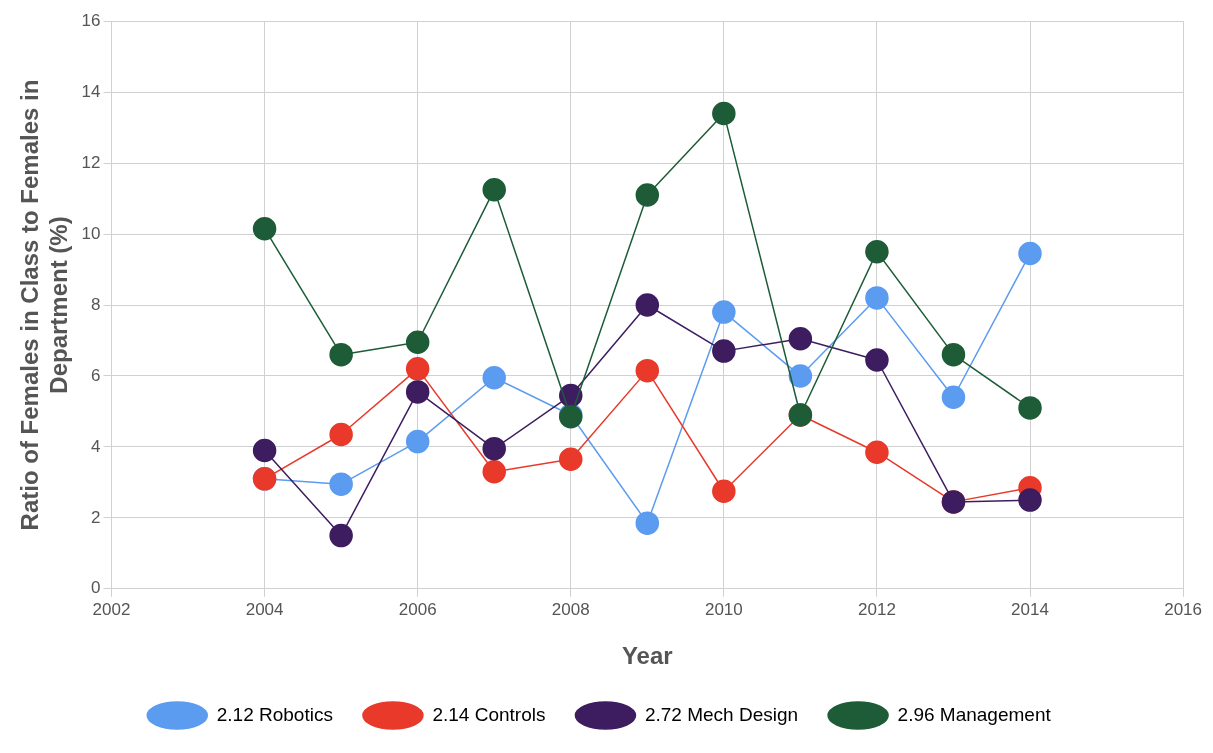  I want to click on y-tick-label: 8, so click(96, 304).